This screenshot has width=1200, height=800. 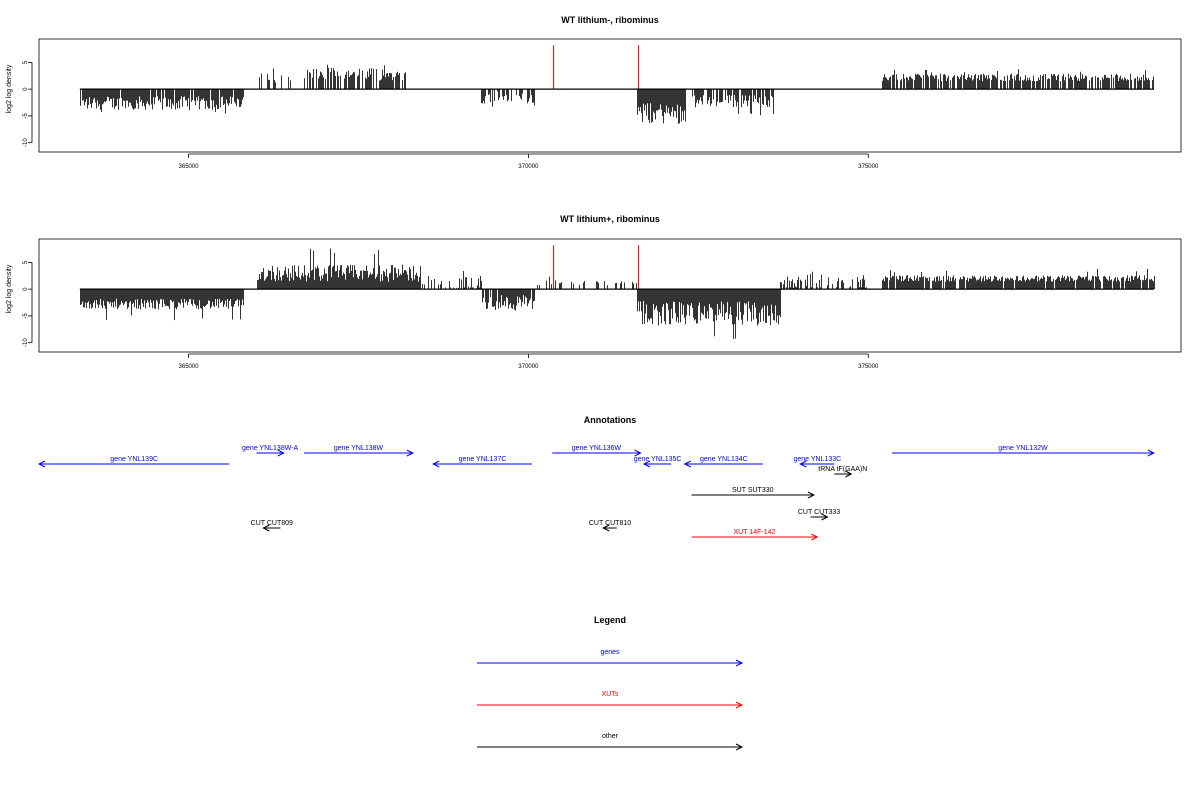 I want to click on legend-label: genes, so click(x=610, y=652).